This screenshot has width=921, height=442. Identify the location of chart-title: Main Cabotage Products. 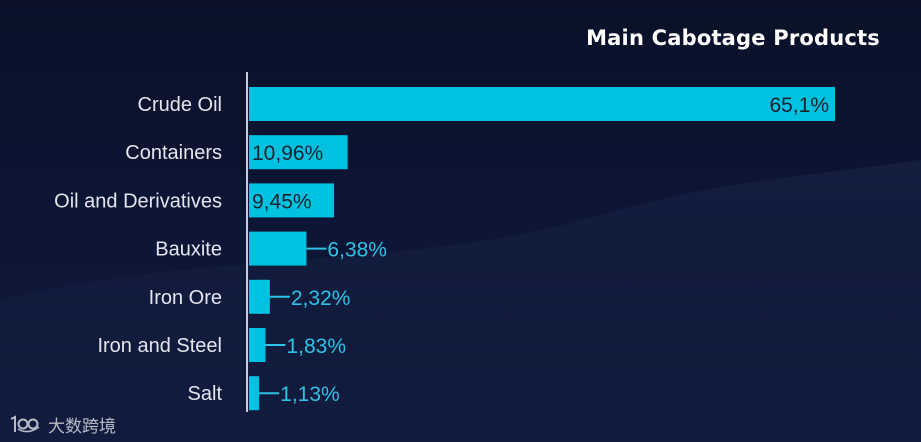
(733, 38).